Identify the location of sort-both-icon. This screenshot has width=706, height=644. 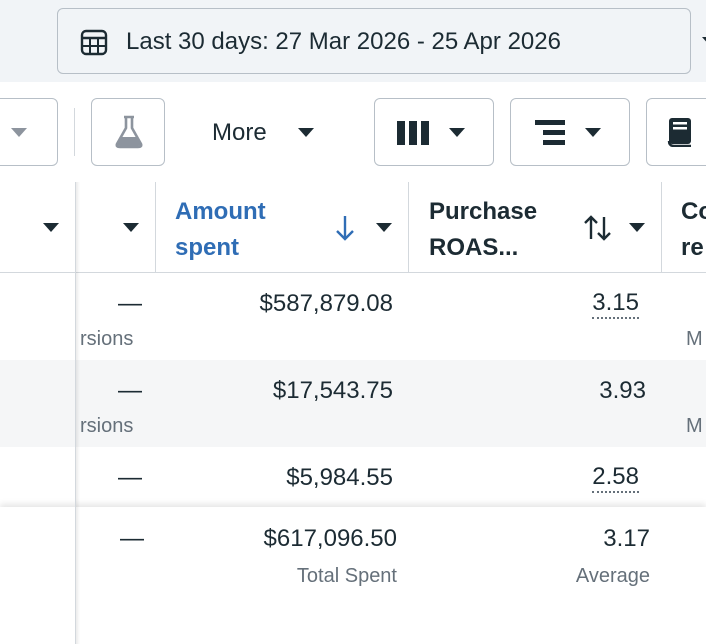
(598, 228).